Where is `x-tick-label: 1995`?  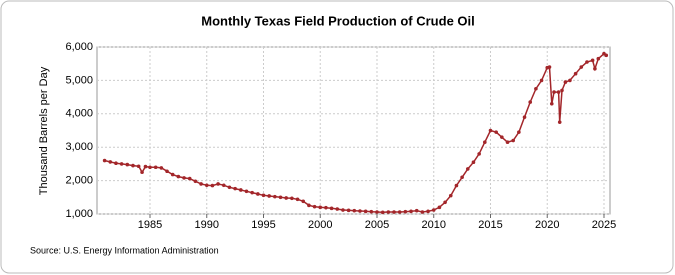 x-tick-label: 1995 is located at coordinates (263, 225).